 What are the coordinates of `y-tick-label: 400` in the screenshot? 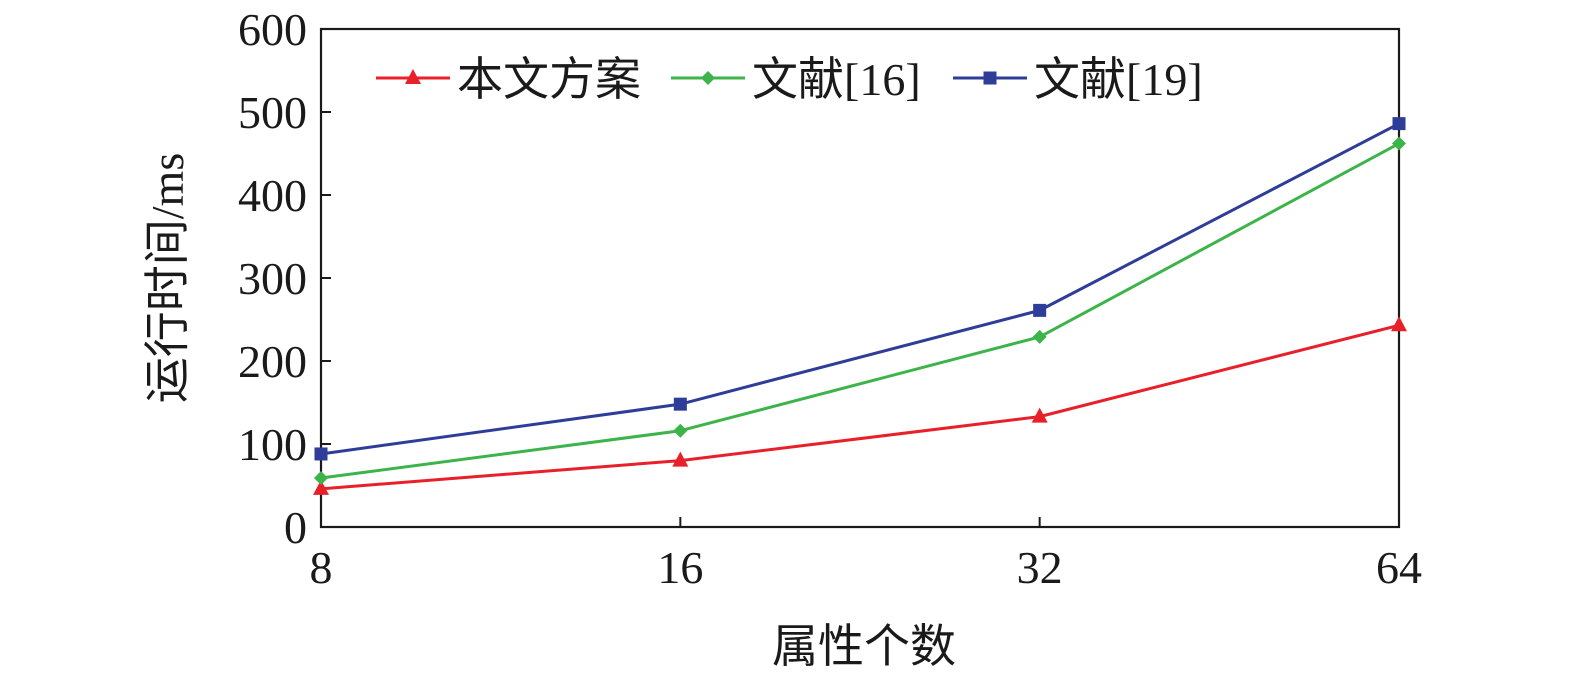 It's located at (272, 195).